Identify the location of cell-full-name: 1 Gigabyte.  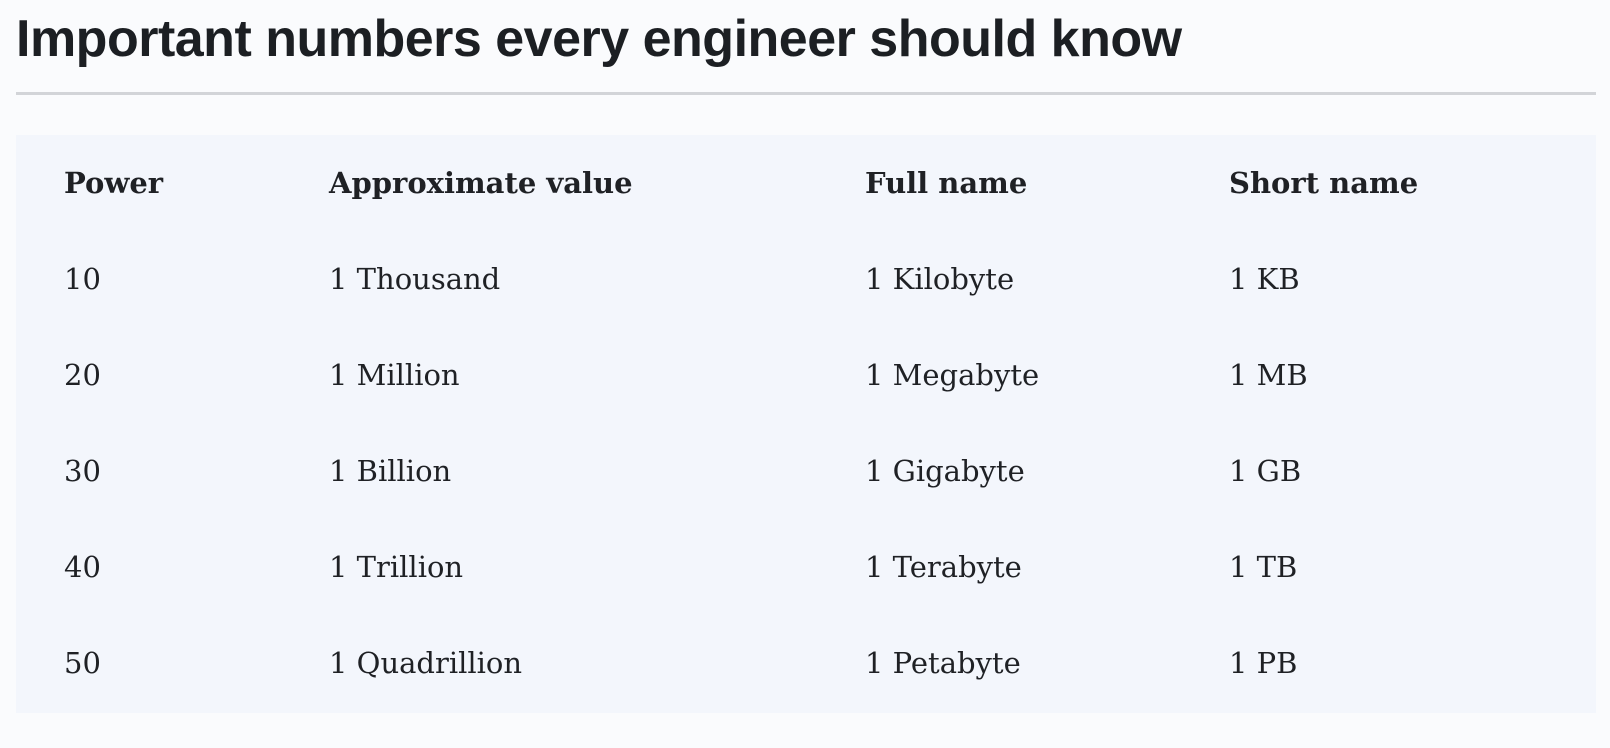
(945, 471).